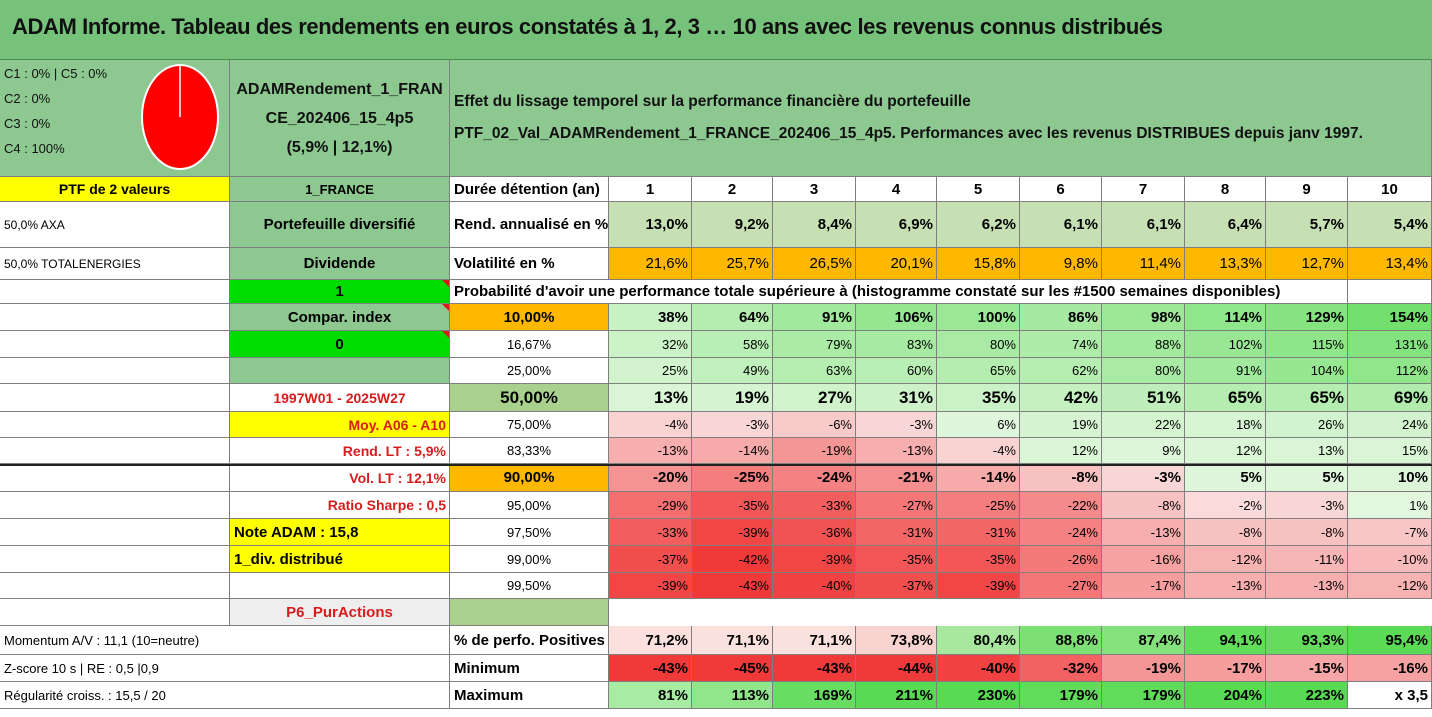 The image size is (1432, 717). I want to click on quantile-value: 38%, so click(650, 317).